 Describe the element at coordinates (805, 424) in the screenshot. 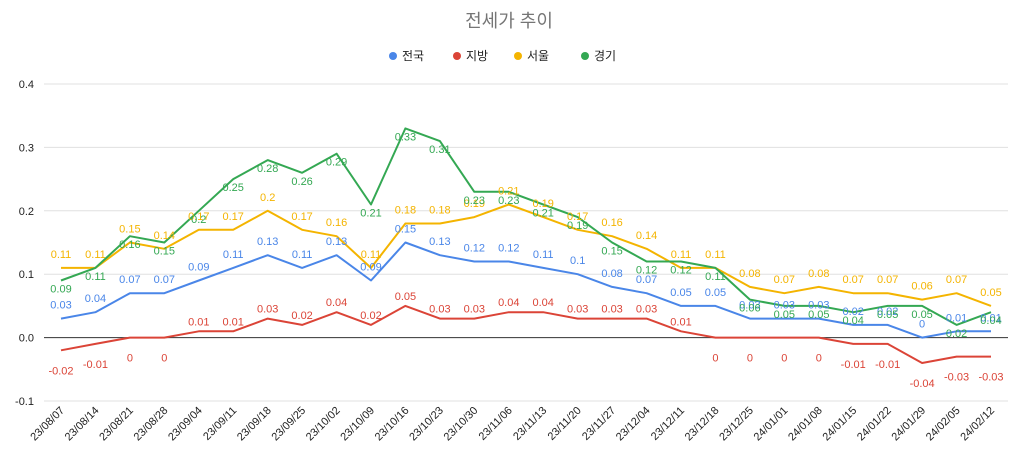

I see `x-tick-label: 24/01/08` at that location.